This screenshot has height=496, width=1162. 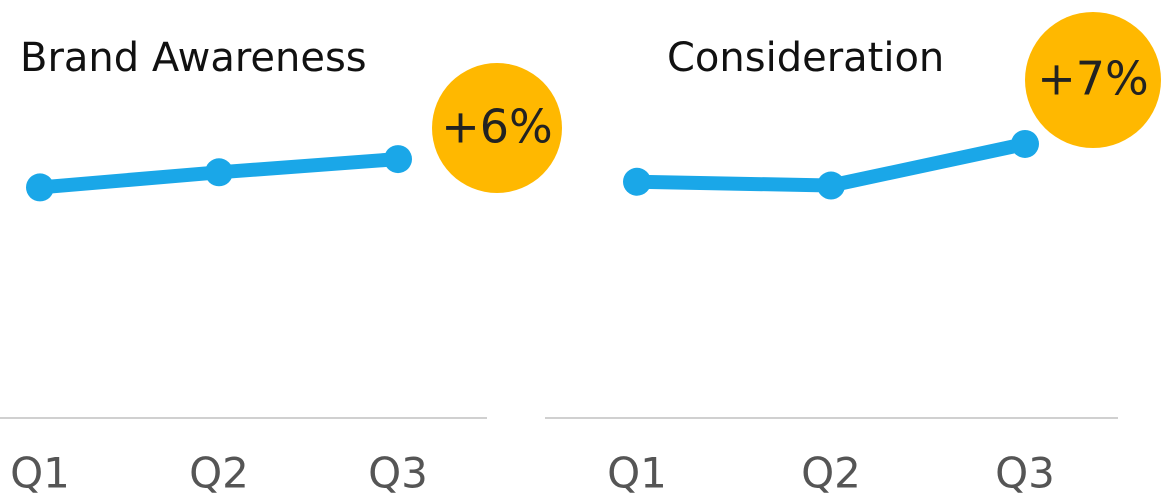 I want to click on badge-label: +6%, so click(x=497, y=127).